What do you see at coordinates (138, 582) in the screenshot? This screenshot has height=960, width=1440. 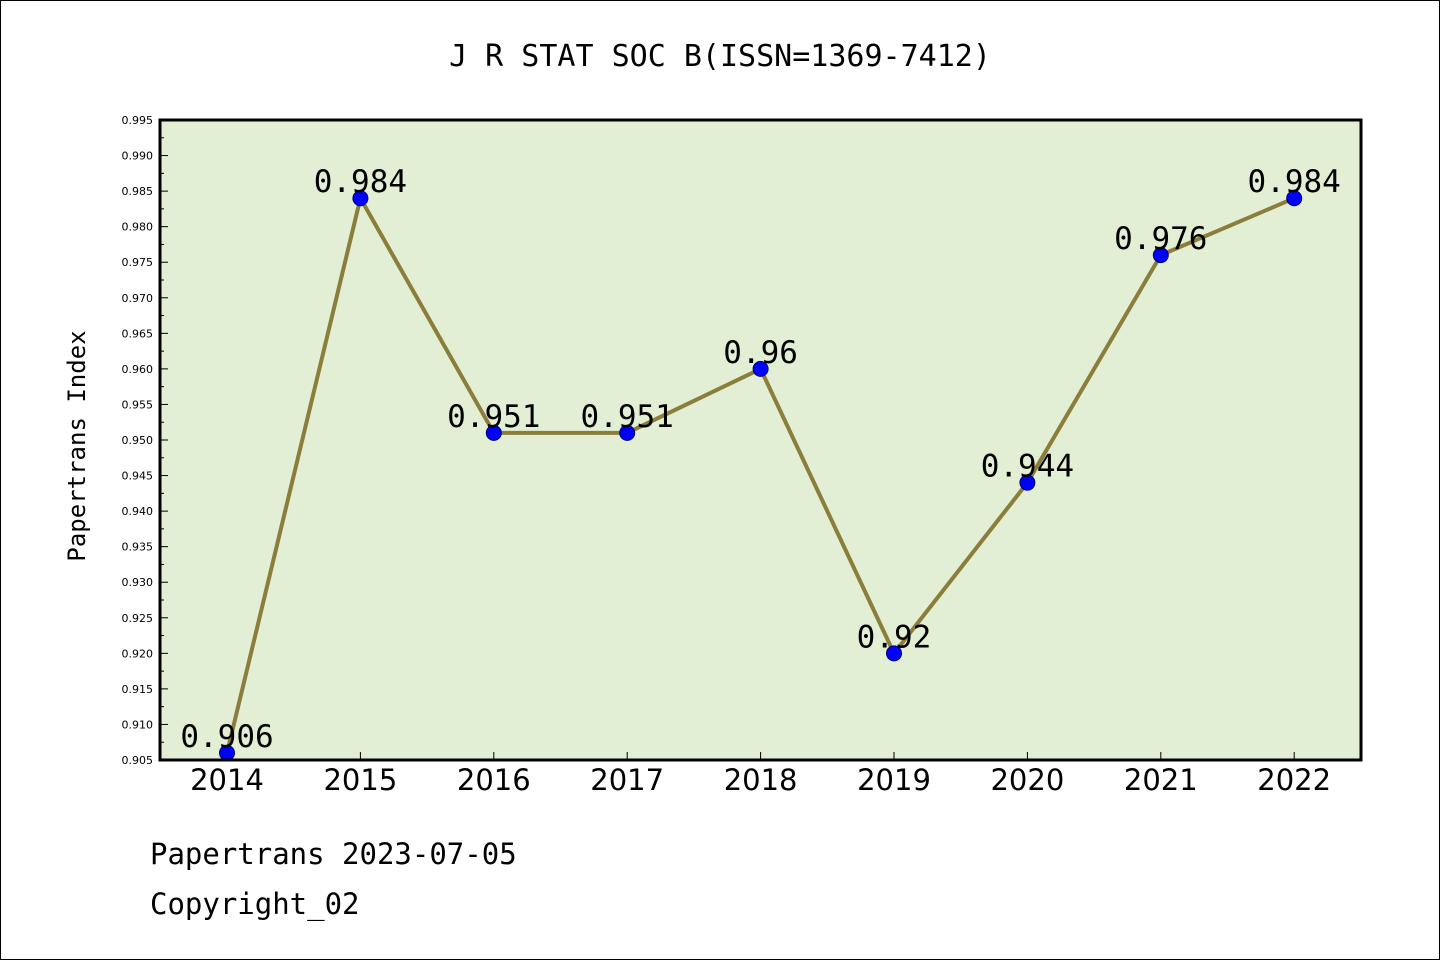 I see `y-tick-label: 0.930` at bounding box center [138, 582].